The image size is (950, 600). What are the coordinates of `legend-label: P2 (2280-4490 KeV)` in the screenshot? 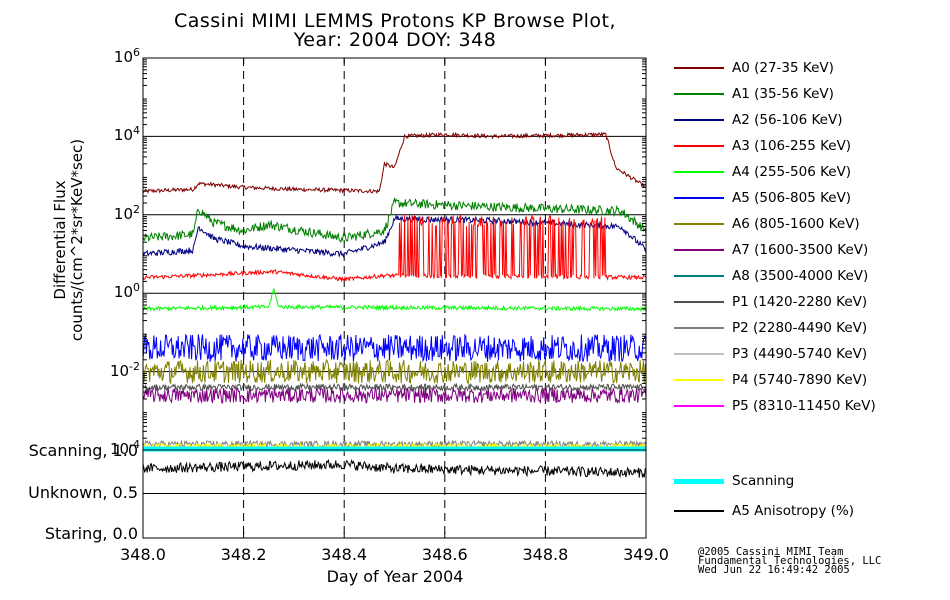 It's located at (800, 328).